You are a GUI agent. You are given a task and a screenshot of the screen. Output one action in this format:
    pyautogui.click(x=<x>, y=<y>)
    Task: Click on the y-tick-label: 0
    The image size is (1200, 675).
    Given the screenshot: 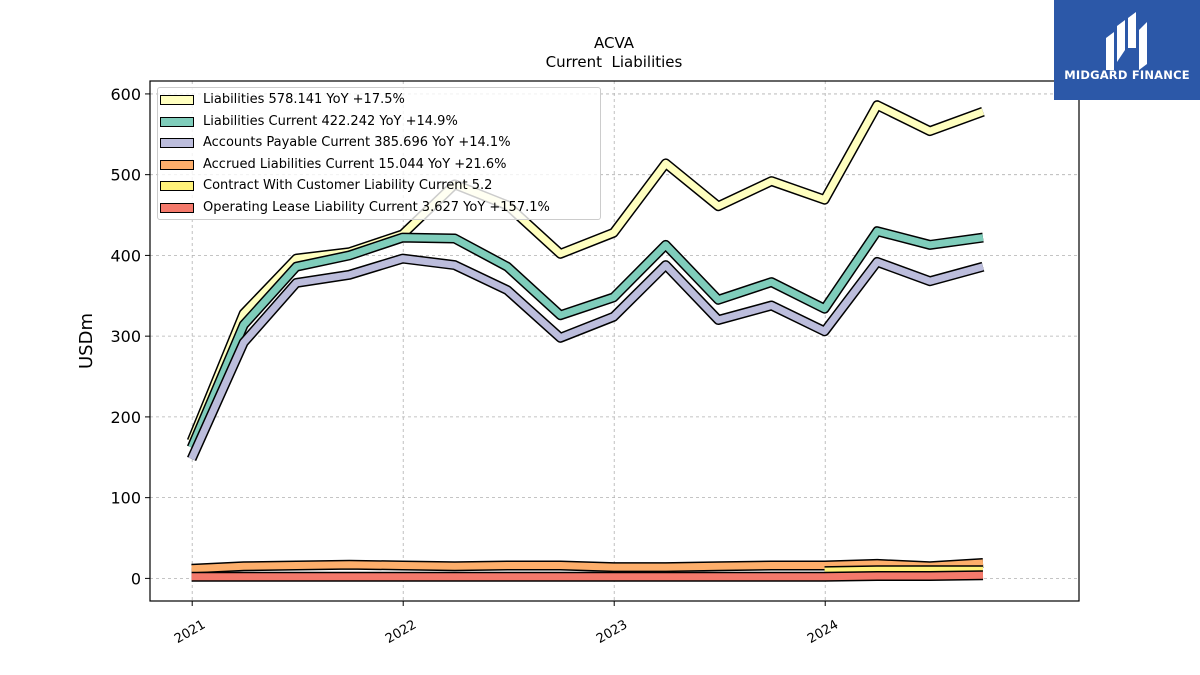 What is the action you would take?
    pyautogui.click(x=136, y=578)
    